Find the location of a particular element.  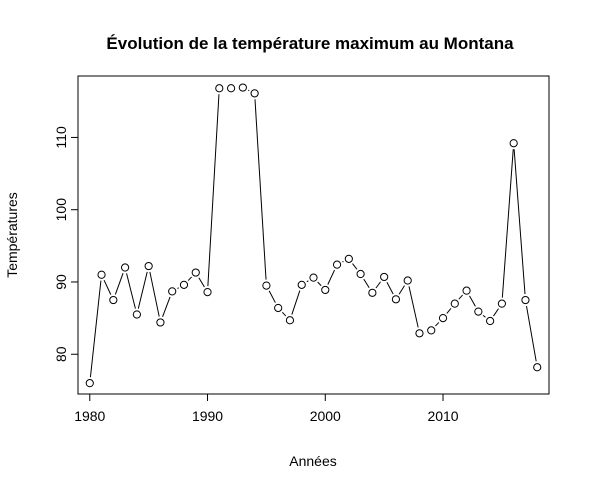

x-tick-label: 2010 is located at coordinates (442, 416).